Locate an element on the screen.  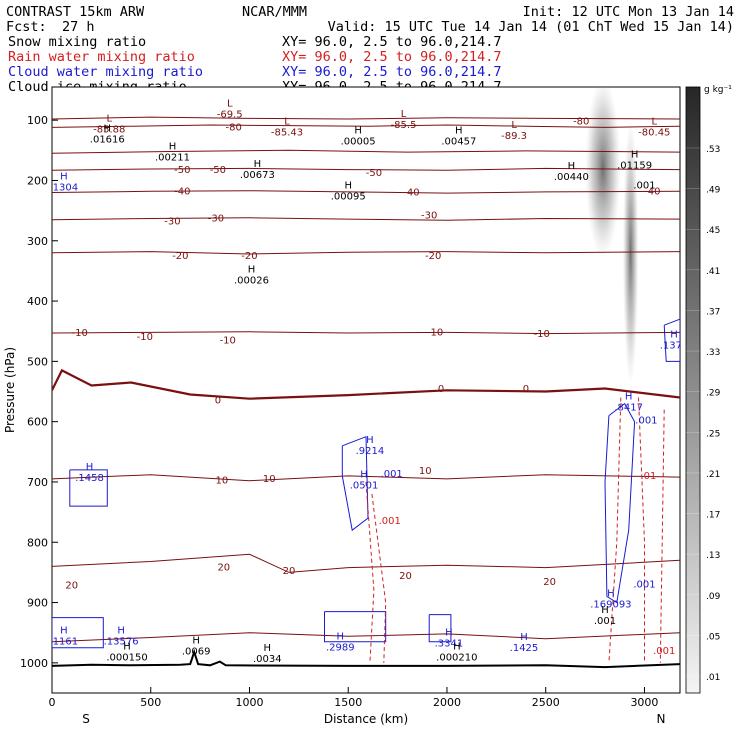
field-name-2: Cloud water mixing ratio is located at coordinates (105, 72).